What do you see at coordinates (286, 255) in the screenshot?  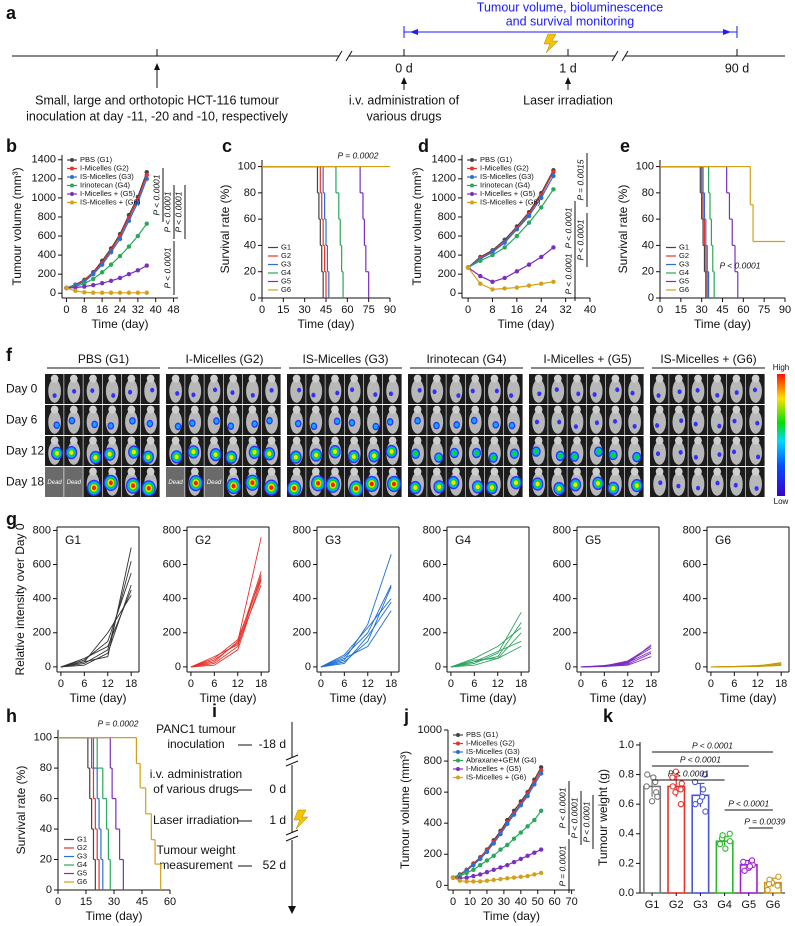 I see `legend-label: G2` at bounding box center [286, 255].